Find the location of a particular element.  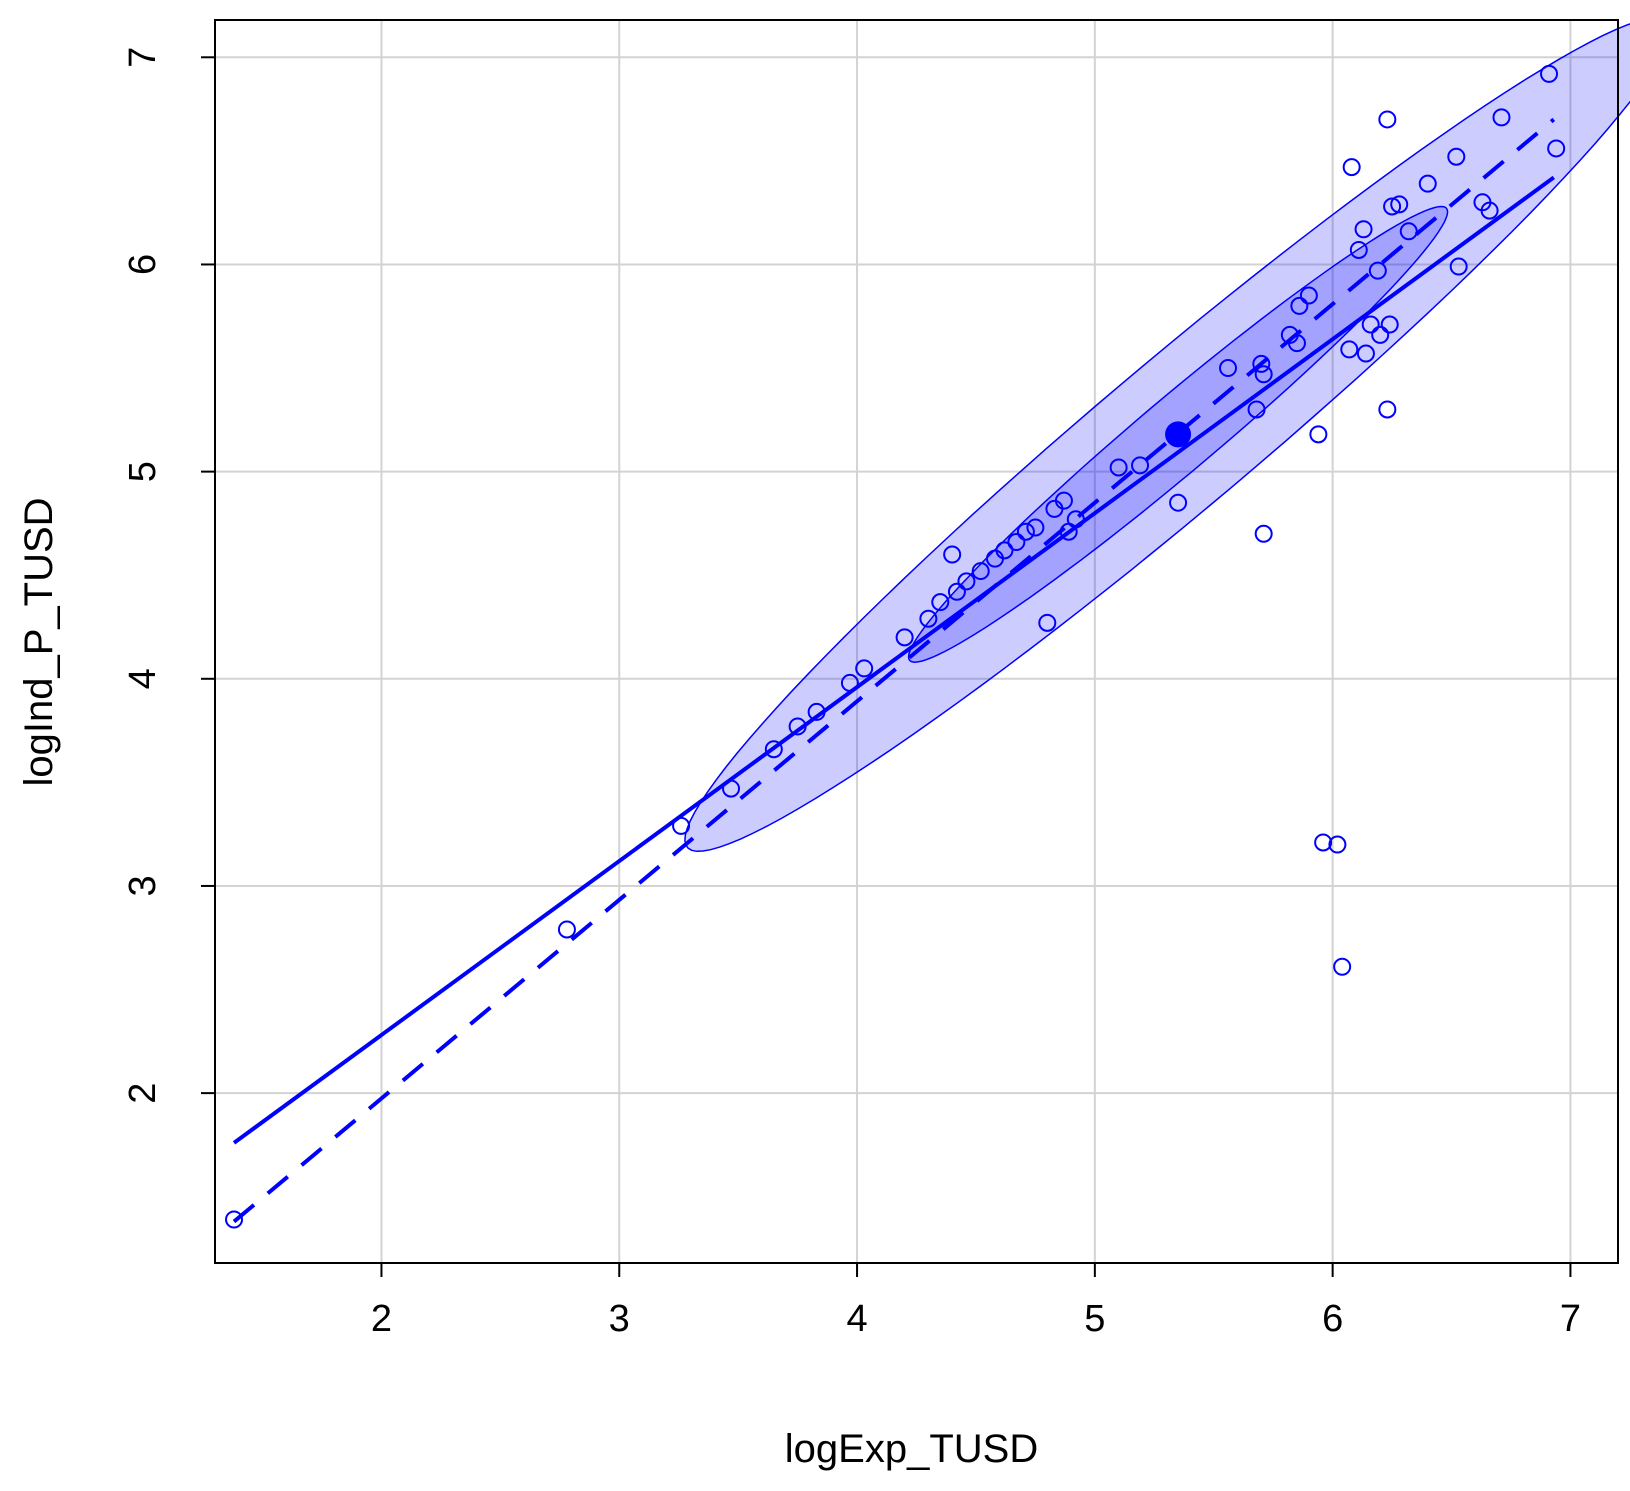

x-tick-label: 5 is located at coordinates (1094, 1319).